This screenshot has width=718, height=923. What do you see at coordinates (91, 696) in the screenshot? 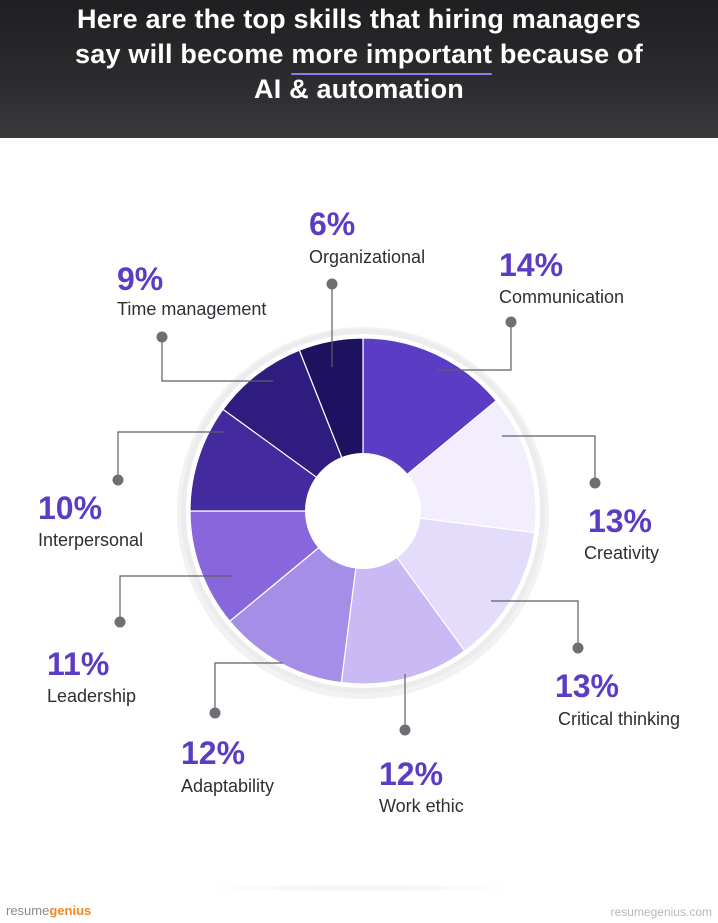
I see `category-label-leadership: Leadership` at bounding box center [91, 696].